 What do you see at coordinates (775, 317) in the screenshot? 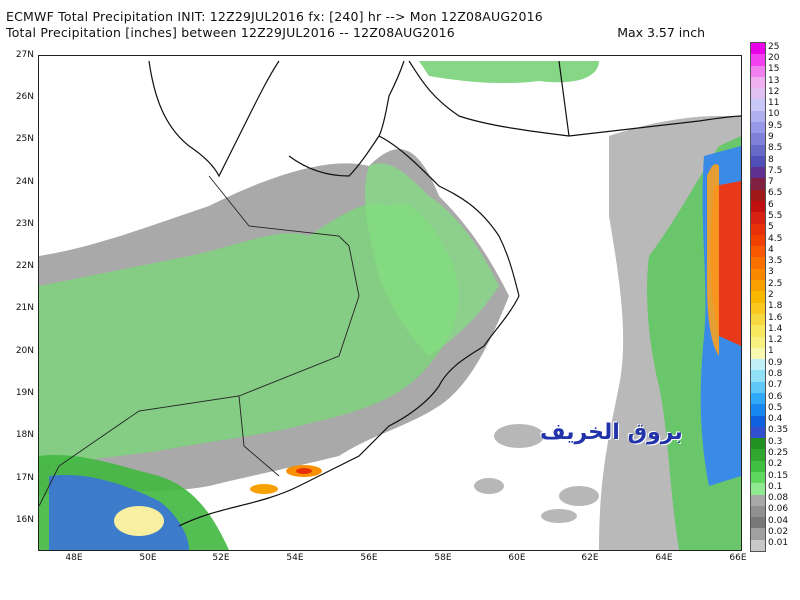
I see `legend-label: 1.6` at bounding box center [775, 317].